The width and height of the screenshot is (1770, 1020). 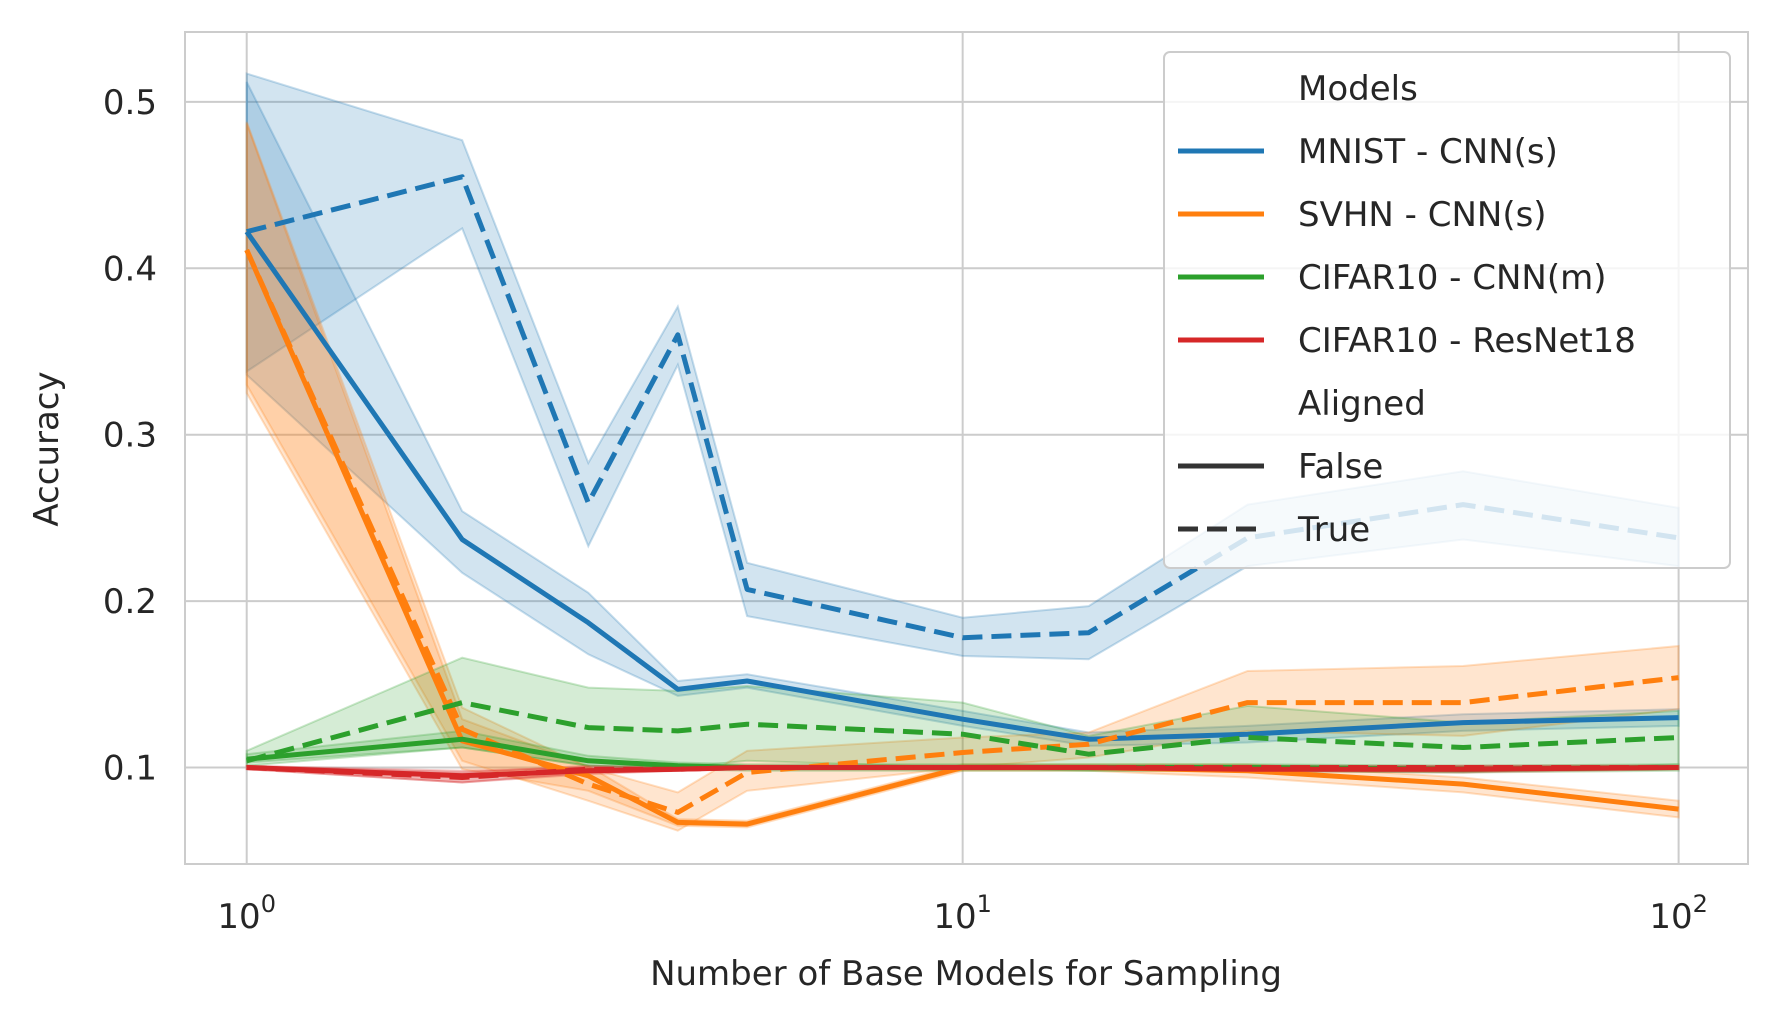 What do you see at coordinates (130, 436) in the screenshot?
I see `y-tick-label: 0.3` at bounding box center [130, 436].